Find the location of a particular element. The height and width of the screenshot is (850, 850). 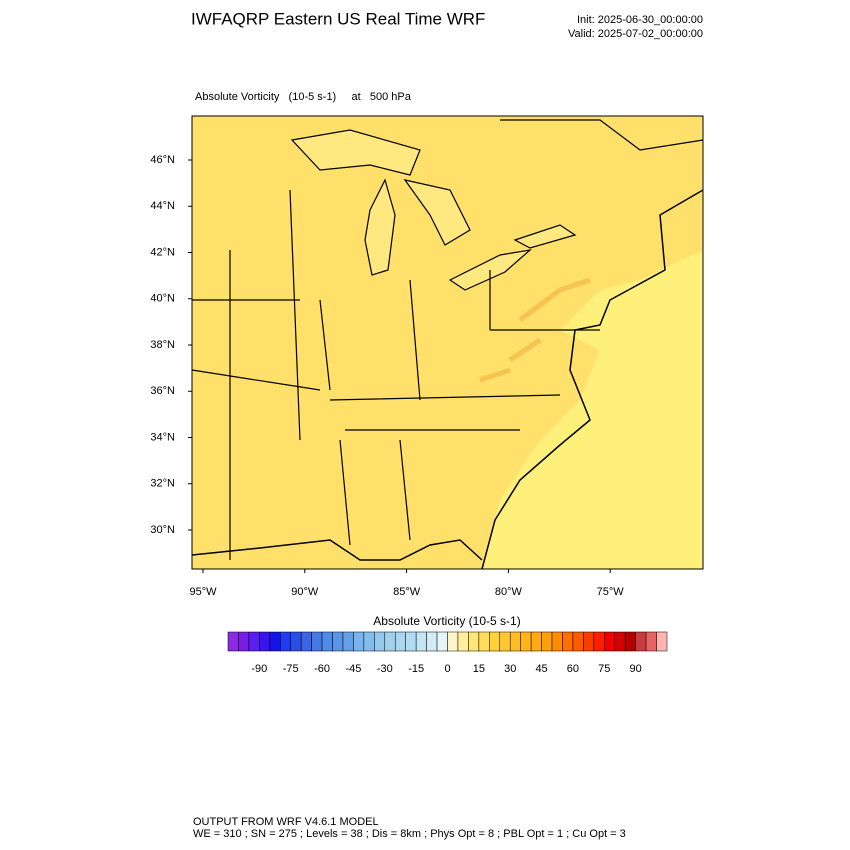

vorticity-feature is located at coordinates (535, 330).